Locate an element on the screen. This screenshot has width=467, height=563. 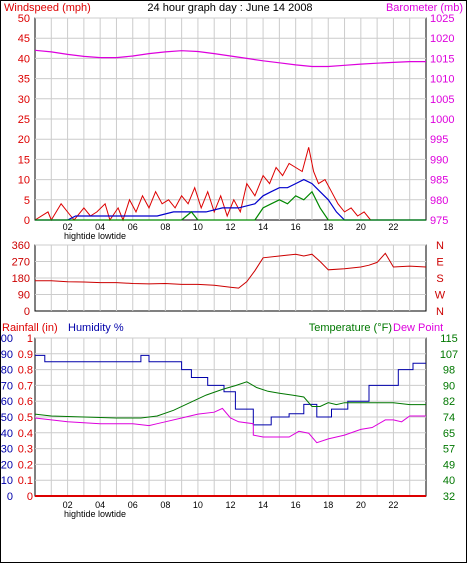
y-tick-label: 100 is located at coordinates (6, 339).